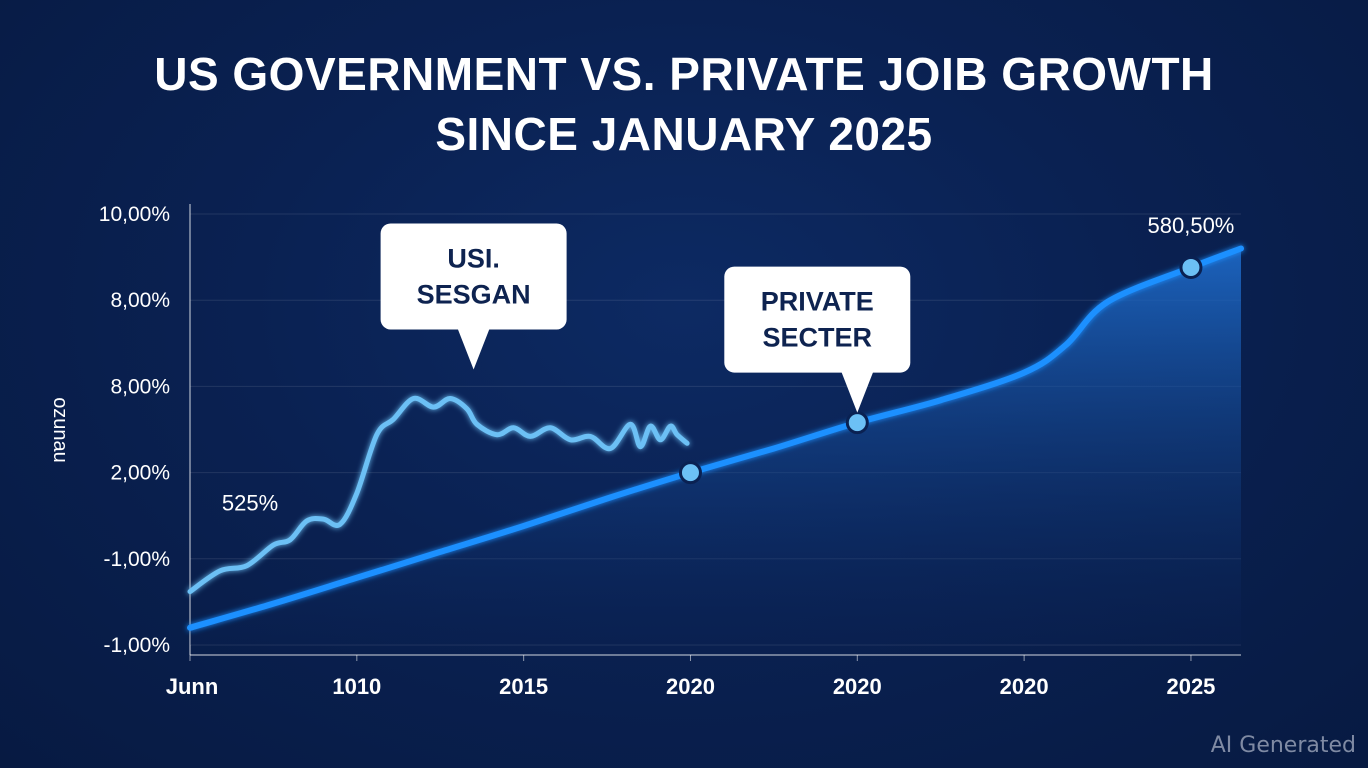  Describe the element at coordinates (140, 473) in the screenshot. I see `y-tick-label: 2,00%` at that location.